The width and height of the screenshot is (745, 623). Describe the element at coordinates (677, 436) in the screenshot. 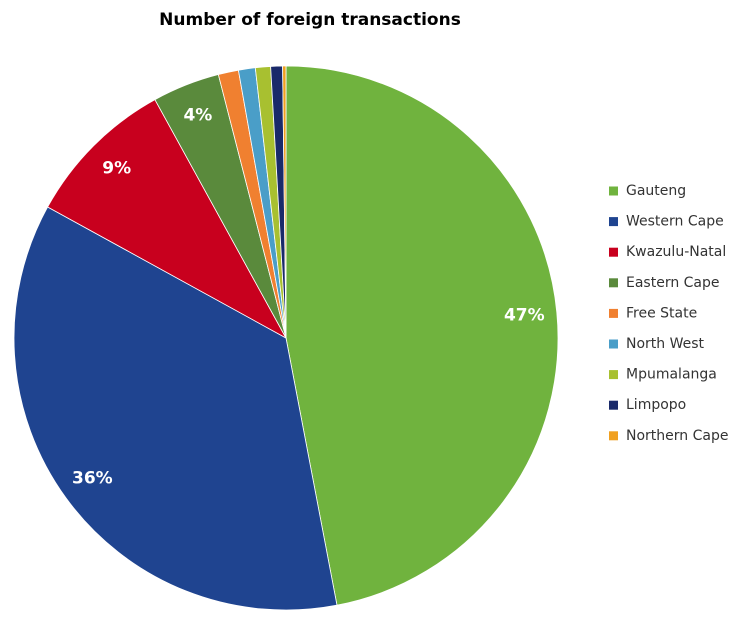

I see `legend-label: Northern Cape` at that location.